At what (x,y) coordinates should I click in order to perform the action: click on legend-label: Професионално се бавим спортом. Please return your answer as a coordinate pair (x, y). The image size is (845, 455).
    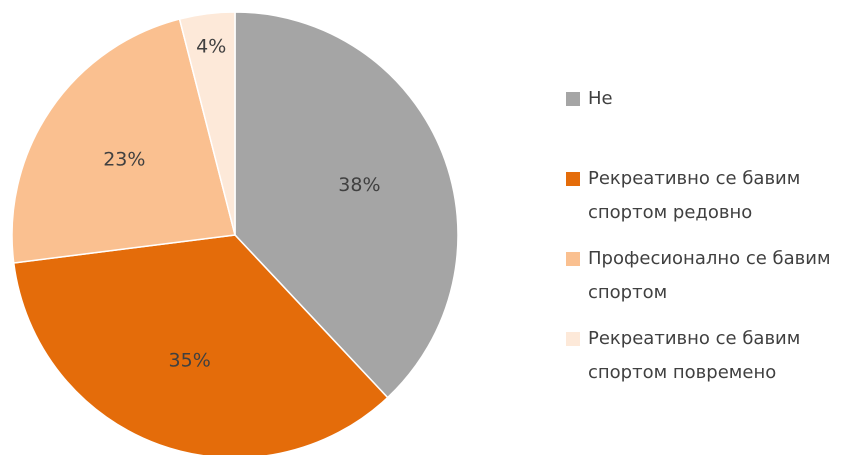
    Looking at the image, I should click on (709, 275).